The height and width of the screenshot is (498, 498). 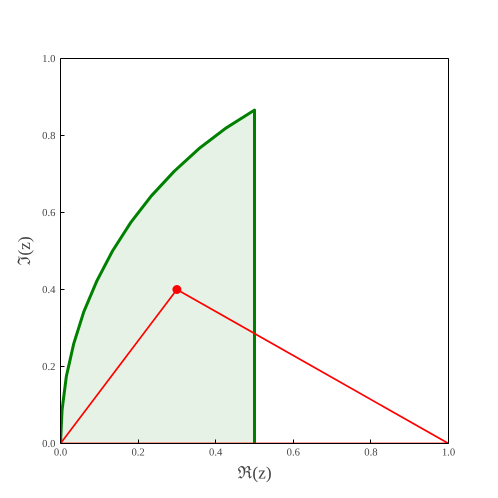 I want to click on x-axis-title: ℜ(z), so click(x=254, y=473).